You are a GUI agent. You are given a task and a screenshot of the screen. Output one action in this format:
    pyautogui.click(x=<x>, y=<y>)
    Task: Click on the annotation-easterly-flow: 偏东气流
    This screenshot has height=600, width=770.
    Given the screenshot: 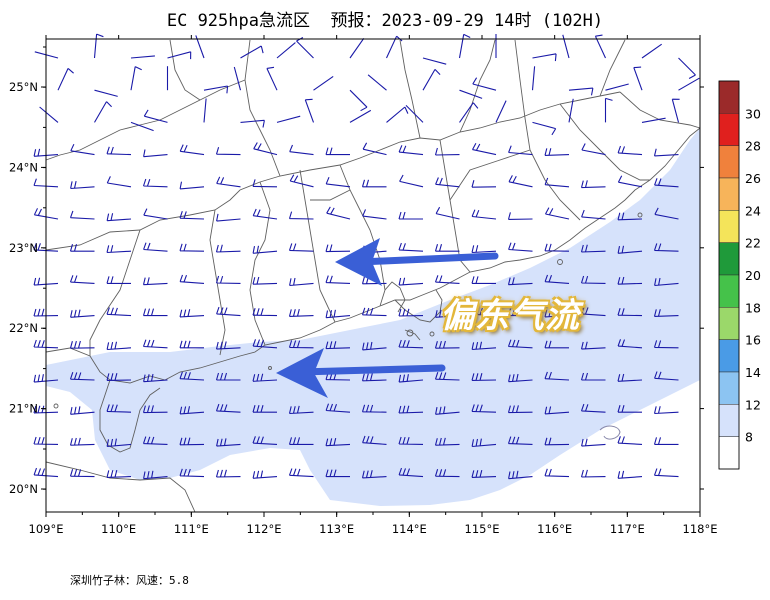 What is the action you would take?
    pyautogui.click(x=510, y=316)
    